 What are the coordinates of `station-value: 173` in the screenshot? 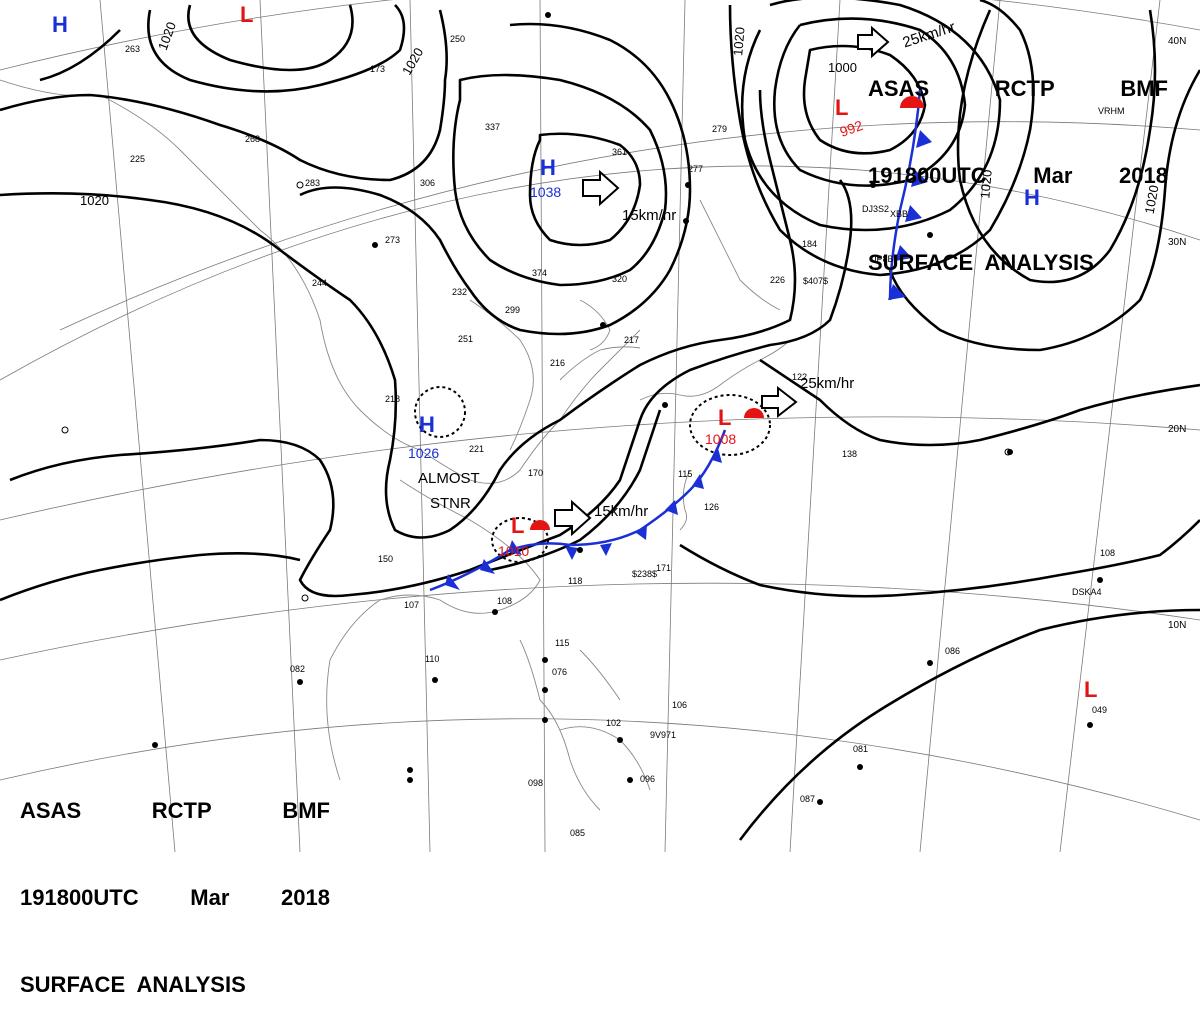 It's located at (377, 69).